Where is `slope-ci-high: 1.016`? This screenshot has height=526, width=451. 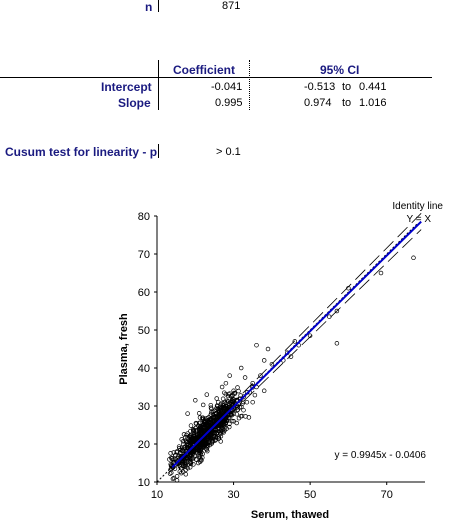 slope-ci-high: 1.016 is located at coordinates (373, 103).